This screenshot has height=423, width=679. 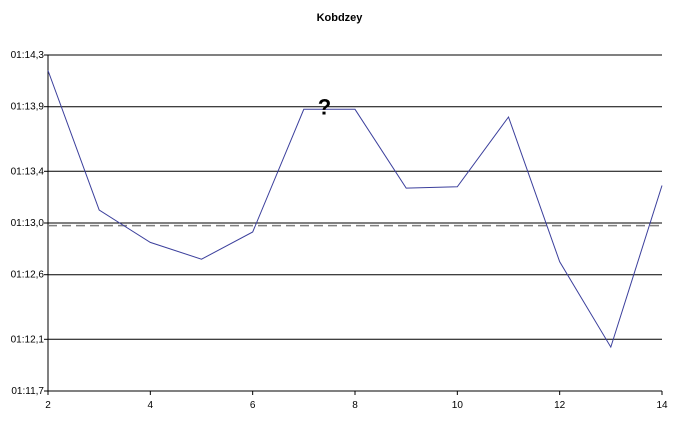 What do you see at coordinates (355, 405) in the screenshot?
I see `x-tick-label: 8` at bounding box center [355, 405].